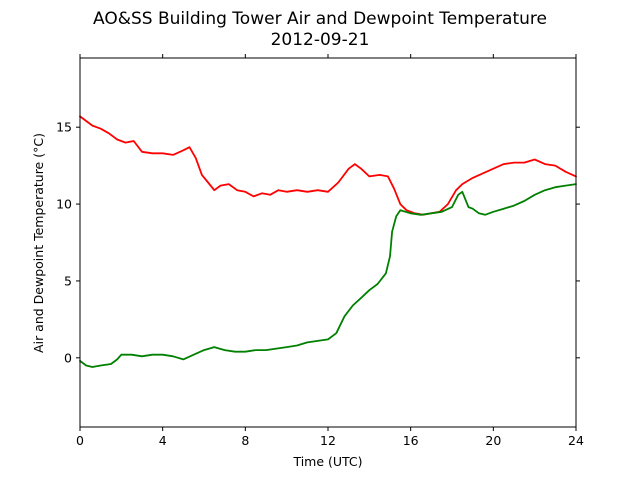 The image size is (640, 480). What do you see at coordinates (245, 440) in the screenshot?
I see `x-tick-label: 8` at bounding box center [245, 440].